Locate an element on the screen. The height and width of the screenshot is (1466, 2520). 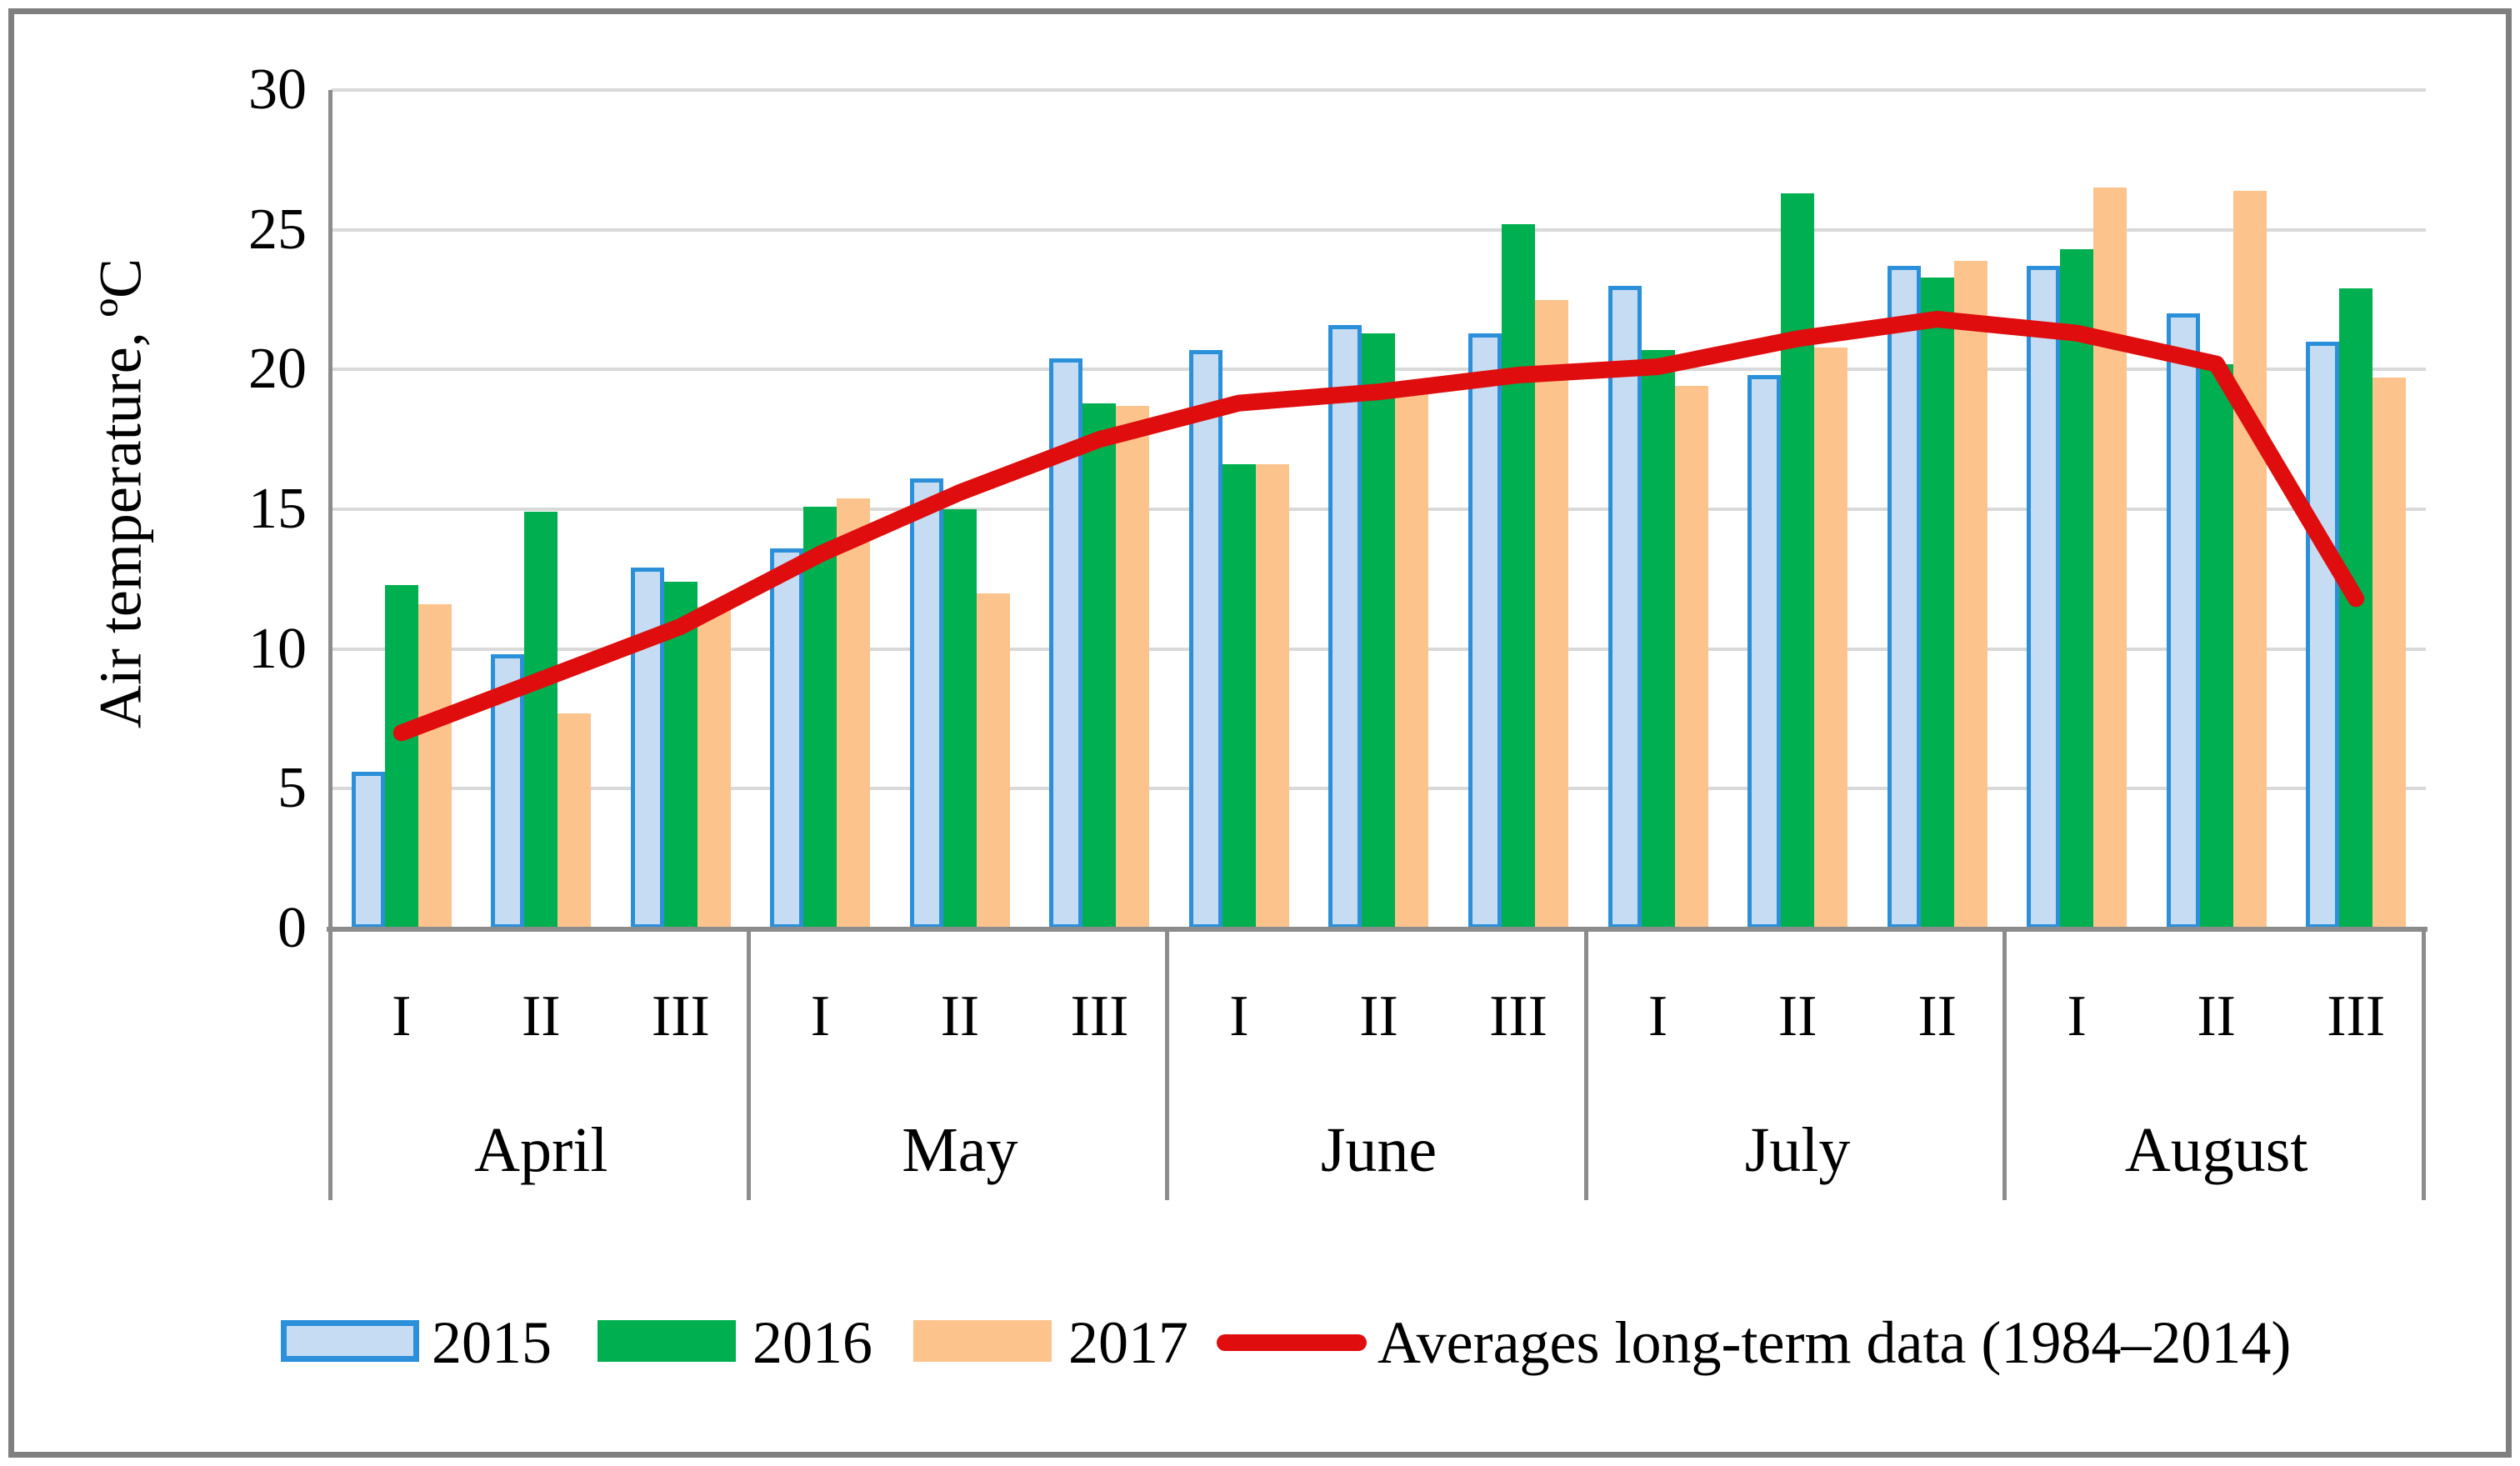
bar-2015-group11 is located at coordinates (1765, 651).